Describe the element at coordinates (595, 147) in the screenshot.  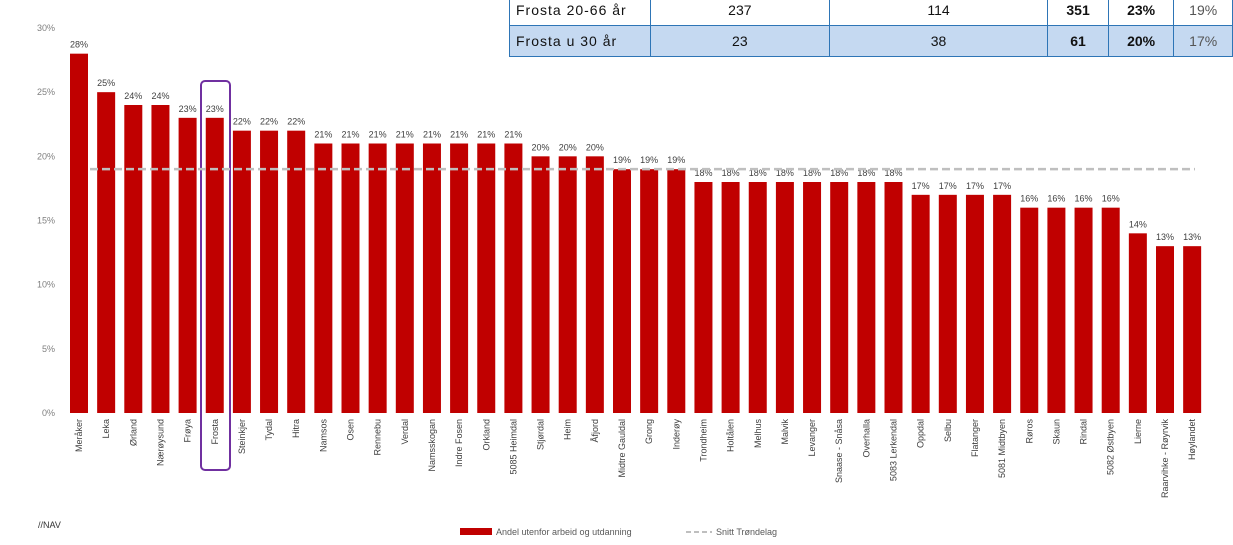
I see `value-label: 20%` at that location.